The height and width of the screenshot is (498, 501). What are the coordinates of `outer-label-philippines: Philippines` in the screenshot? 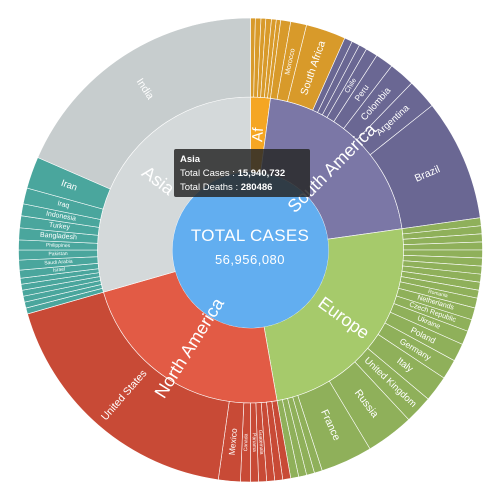 It's located at (58, 246).